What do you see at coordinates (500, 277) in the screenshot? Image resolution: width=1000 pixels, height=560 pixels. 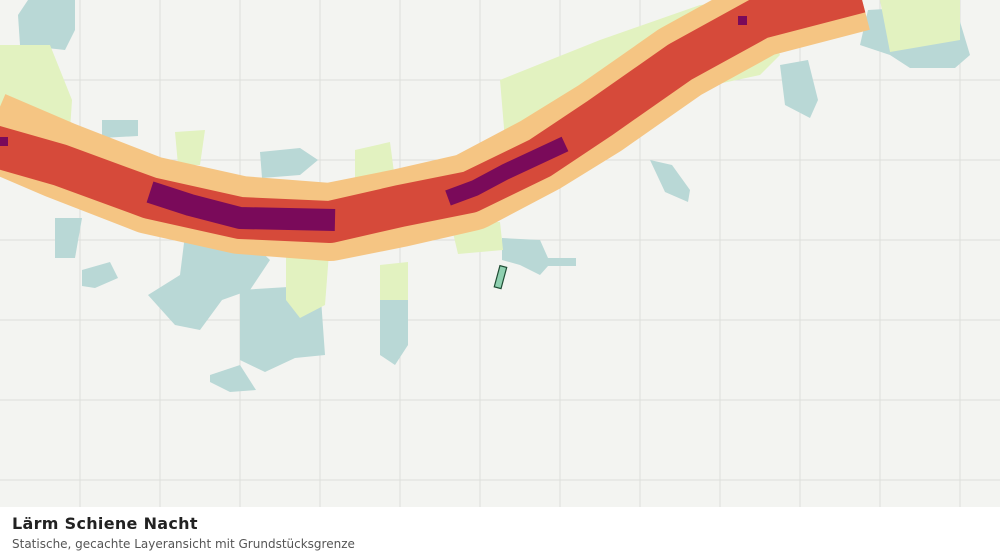 I see `parcel-boundary` at bounding box center [500, 277].